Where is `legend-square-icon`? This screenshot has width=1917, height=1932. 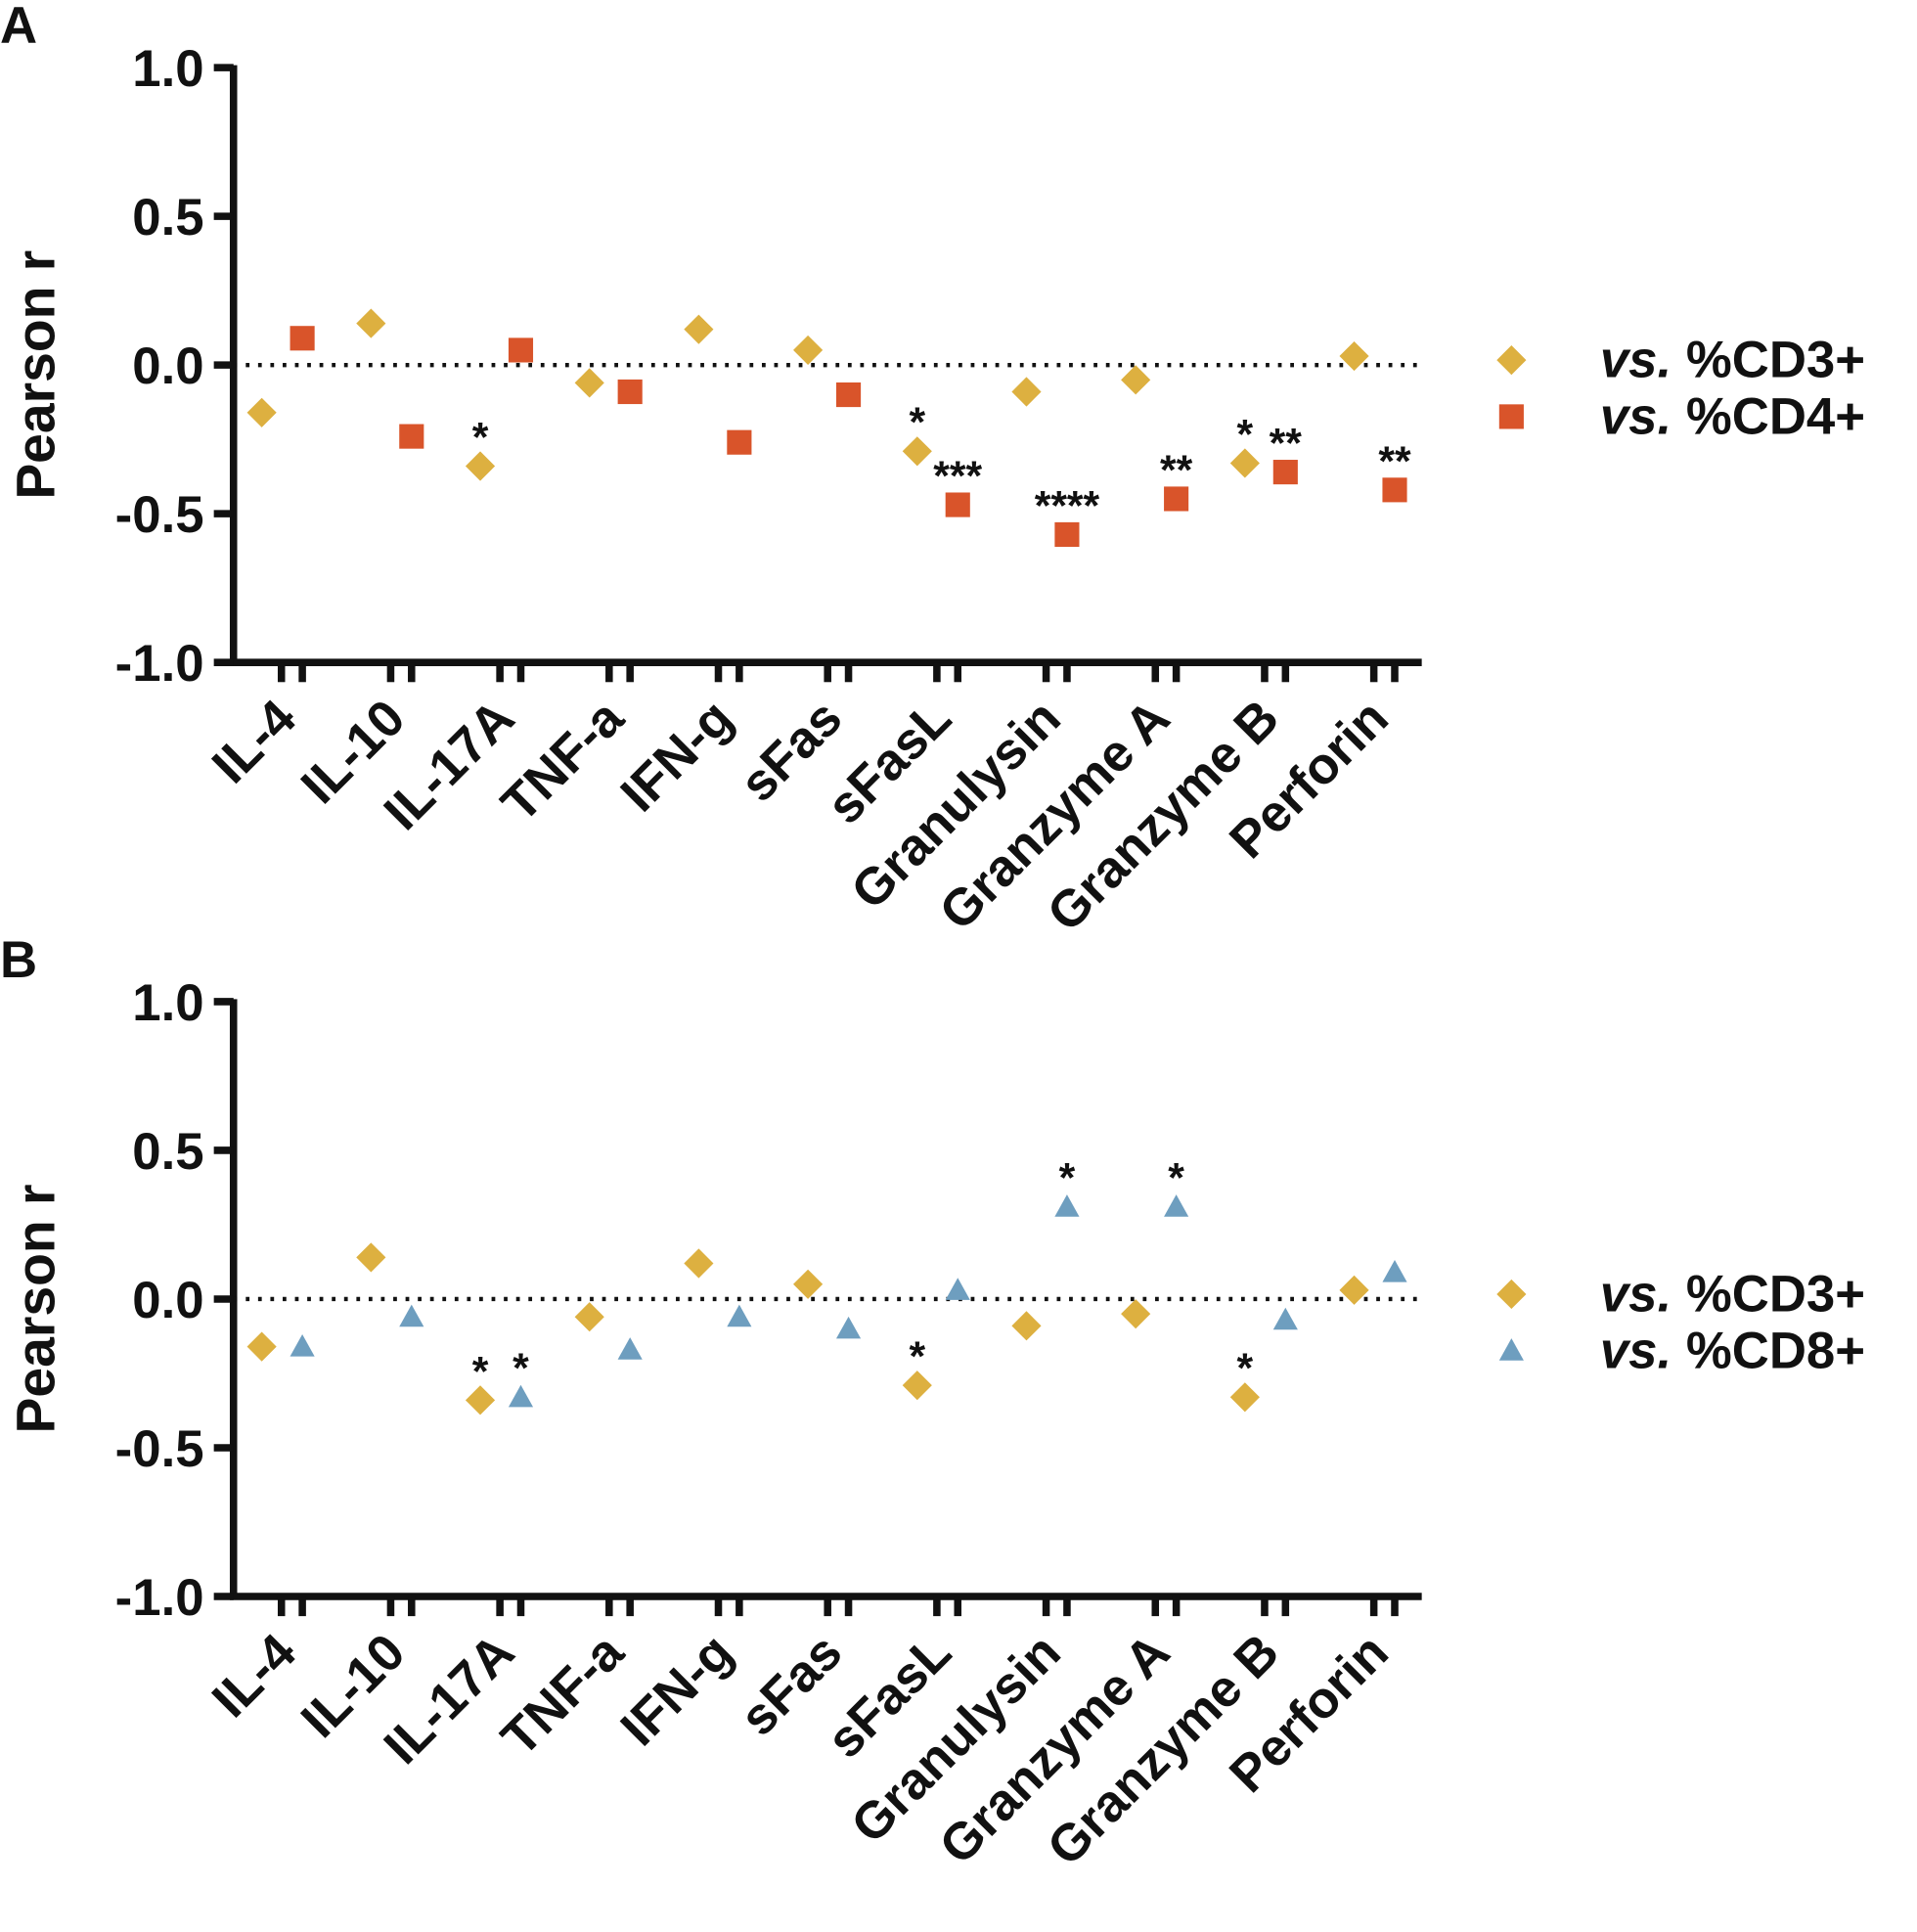 legend-square-icon is located at coordinates (1511, 416).